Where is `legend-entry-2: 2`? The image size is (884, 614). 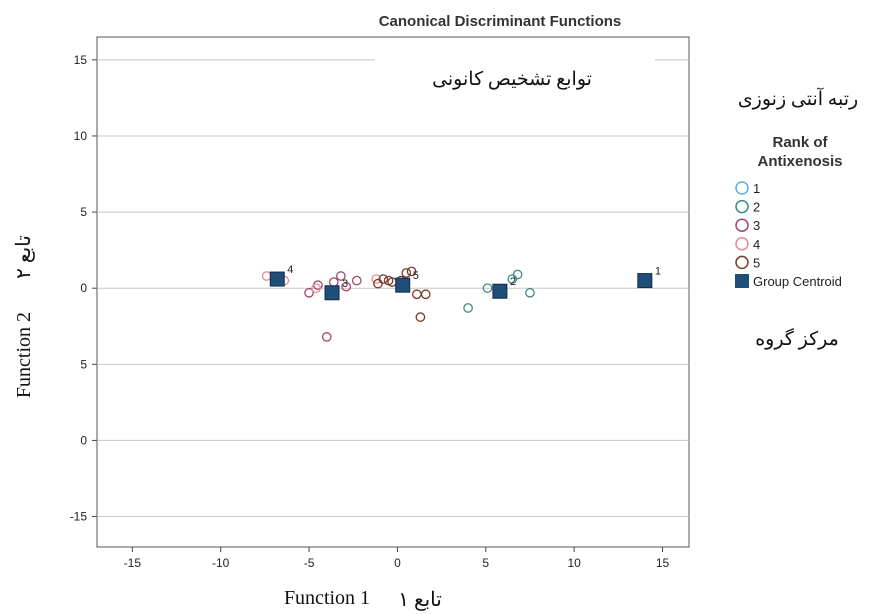
legend-entry-2: 2 is located at coordinates (747, 207).